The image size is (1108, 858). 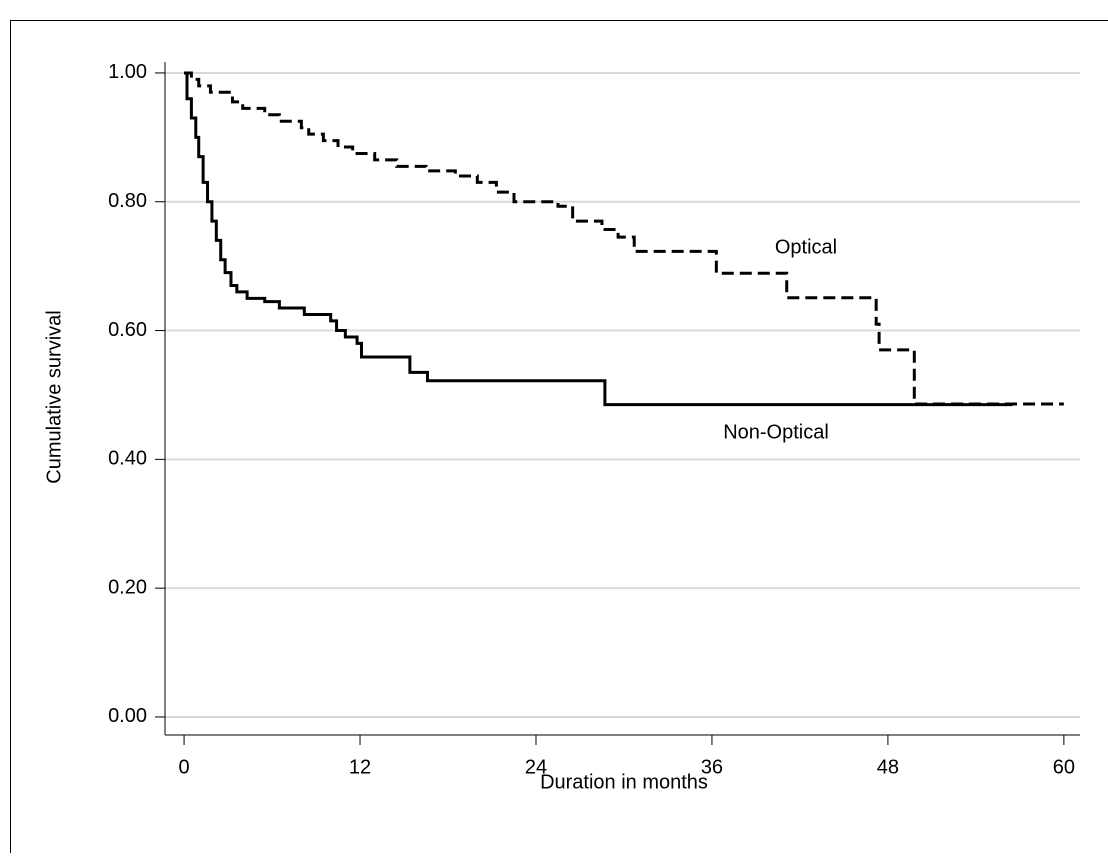 I want to click on y-tick-label: 0.40, so click(x=127, y=459).